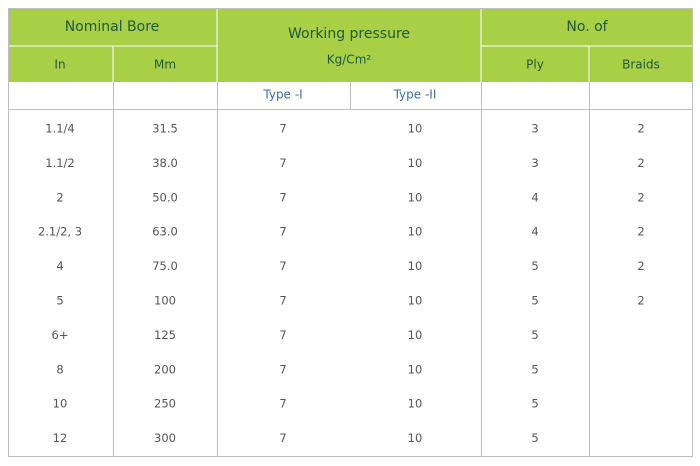 The image size is (700, 466). I want to click on table-cell: 6+, so click(60, 335).